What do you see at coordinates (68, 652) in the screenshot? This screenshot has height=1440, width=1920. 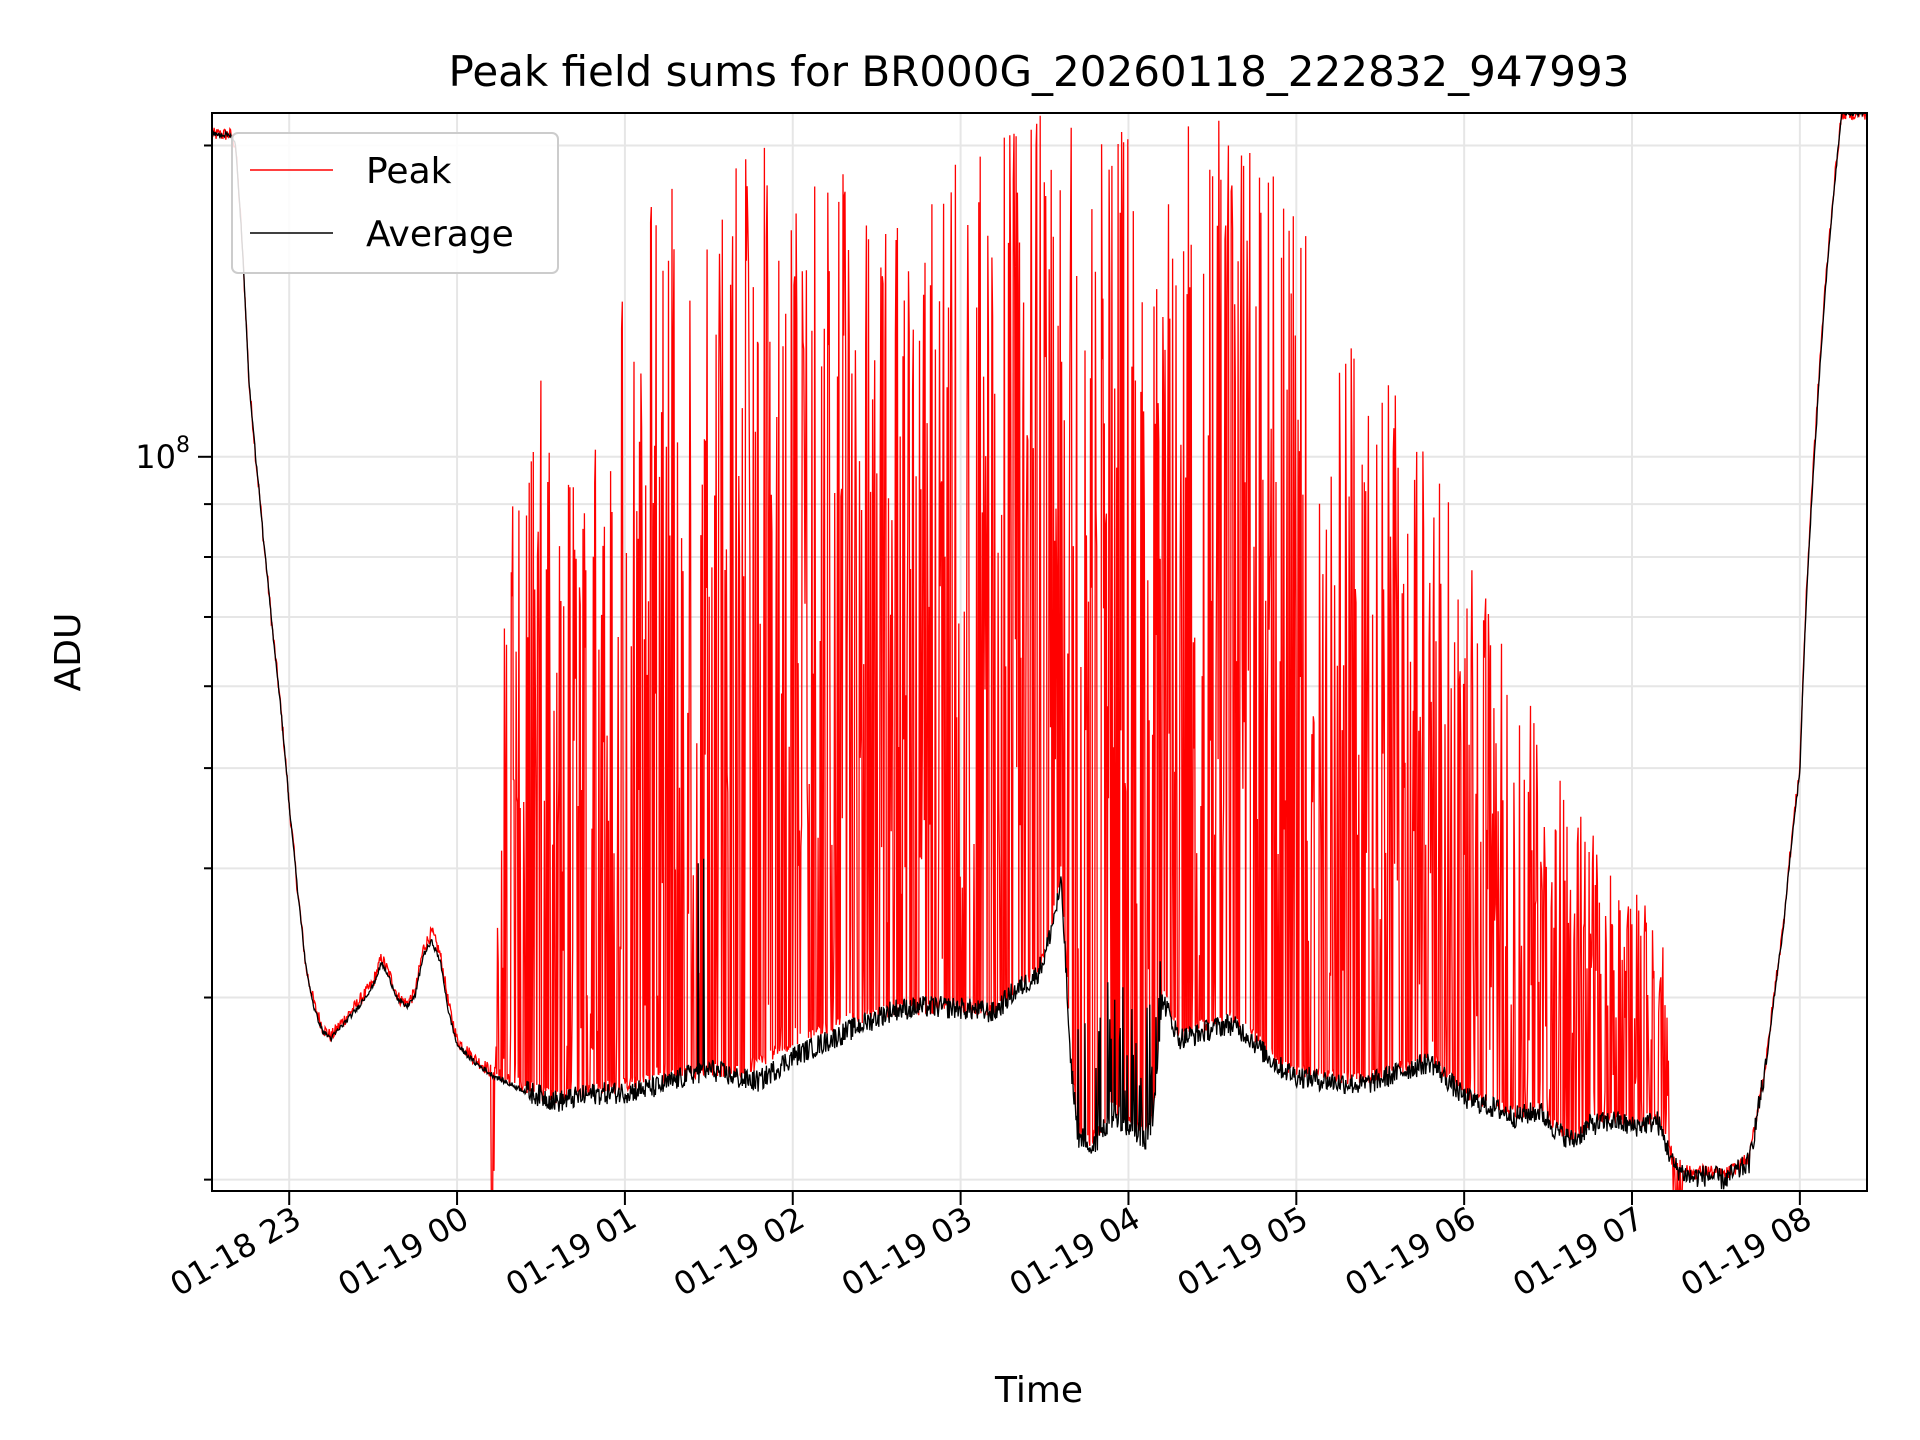 I see `y-axis-label: ADU` at bounding box center [68, 652].